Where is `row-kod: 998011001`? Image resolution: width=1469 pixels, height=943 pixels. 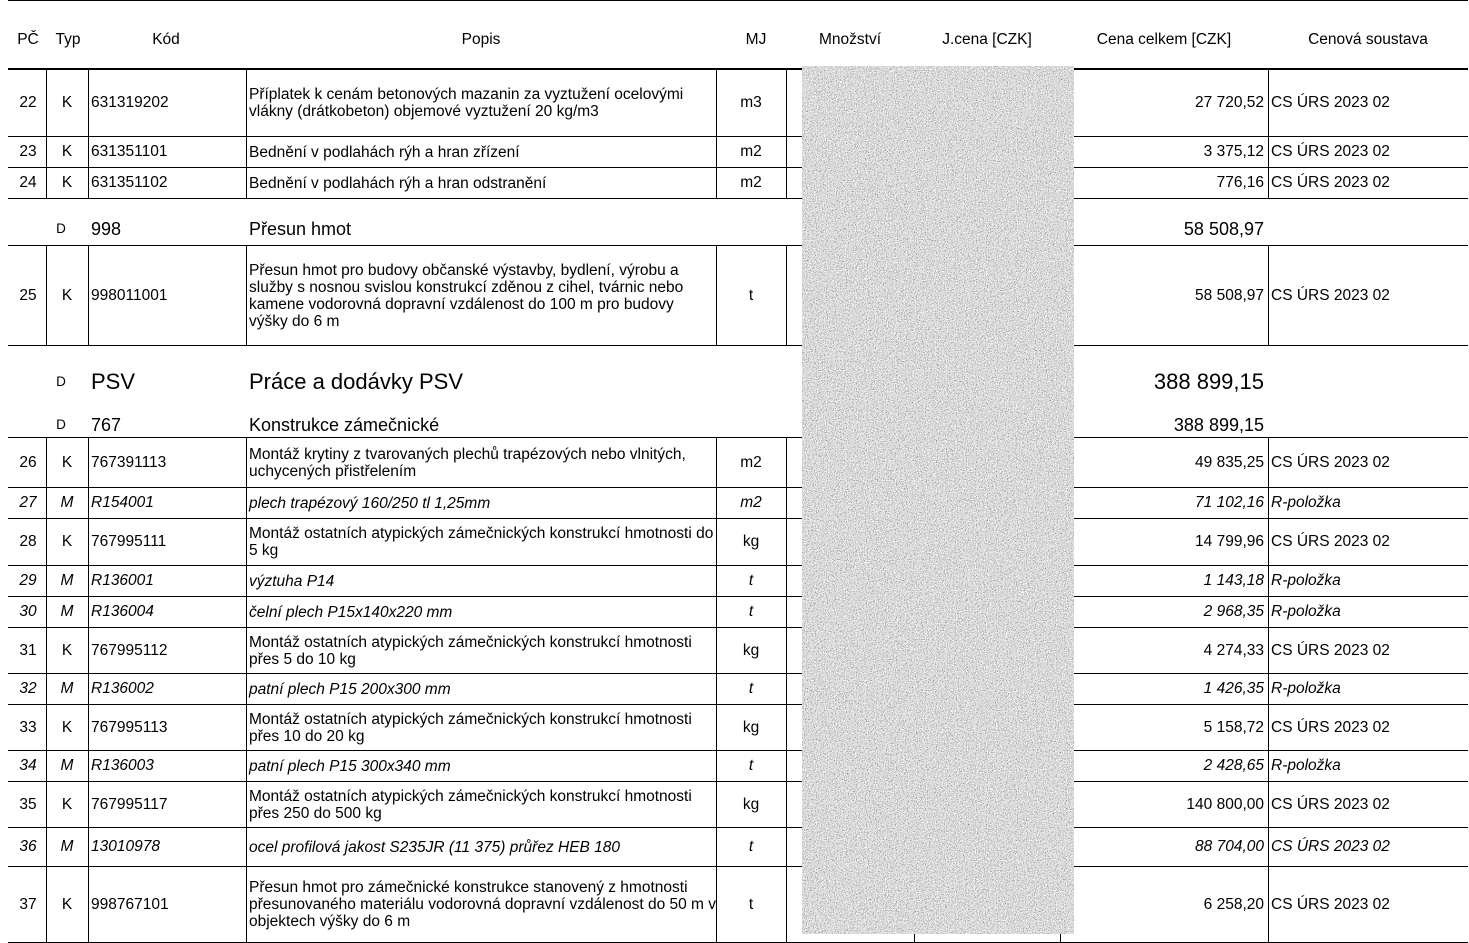 row-kod: 998011001 is located at coordinates (129, 295).